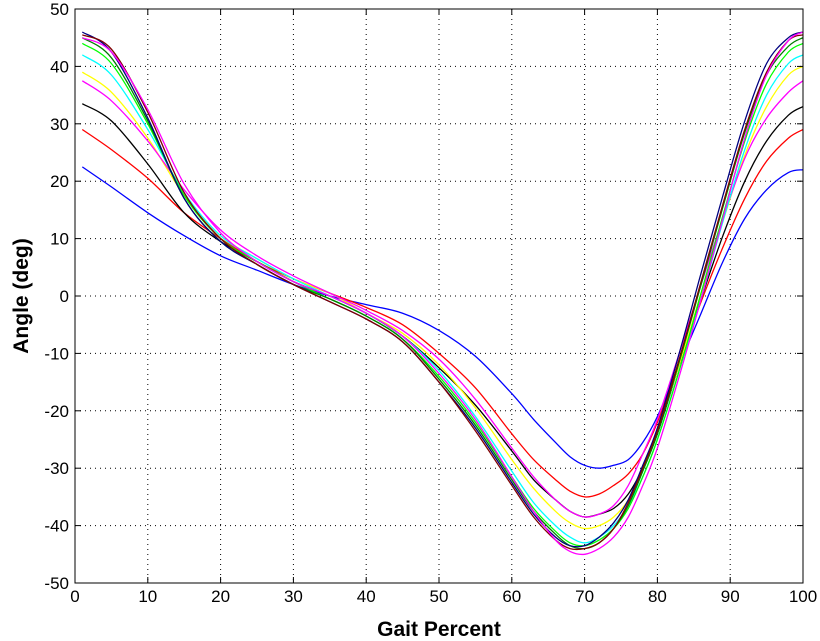 This screenshot has height=641, width=820. I want to click on y-tick-label: 10, so click(59, 239).